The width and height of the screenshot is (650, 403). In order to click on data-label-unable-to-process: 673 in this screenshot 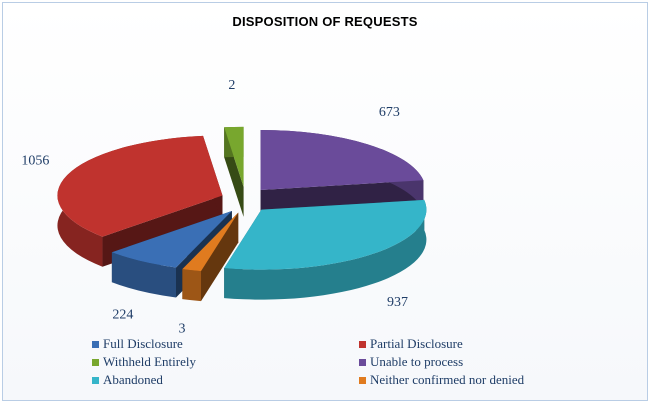, I will do `click(389, 112)`.